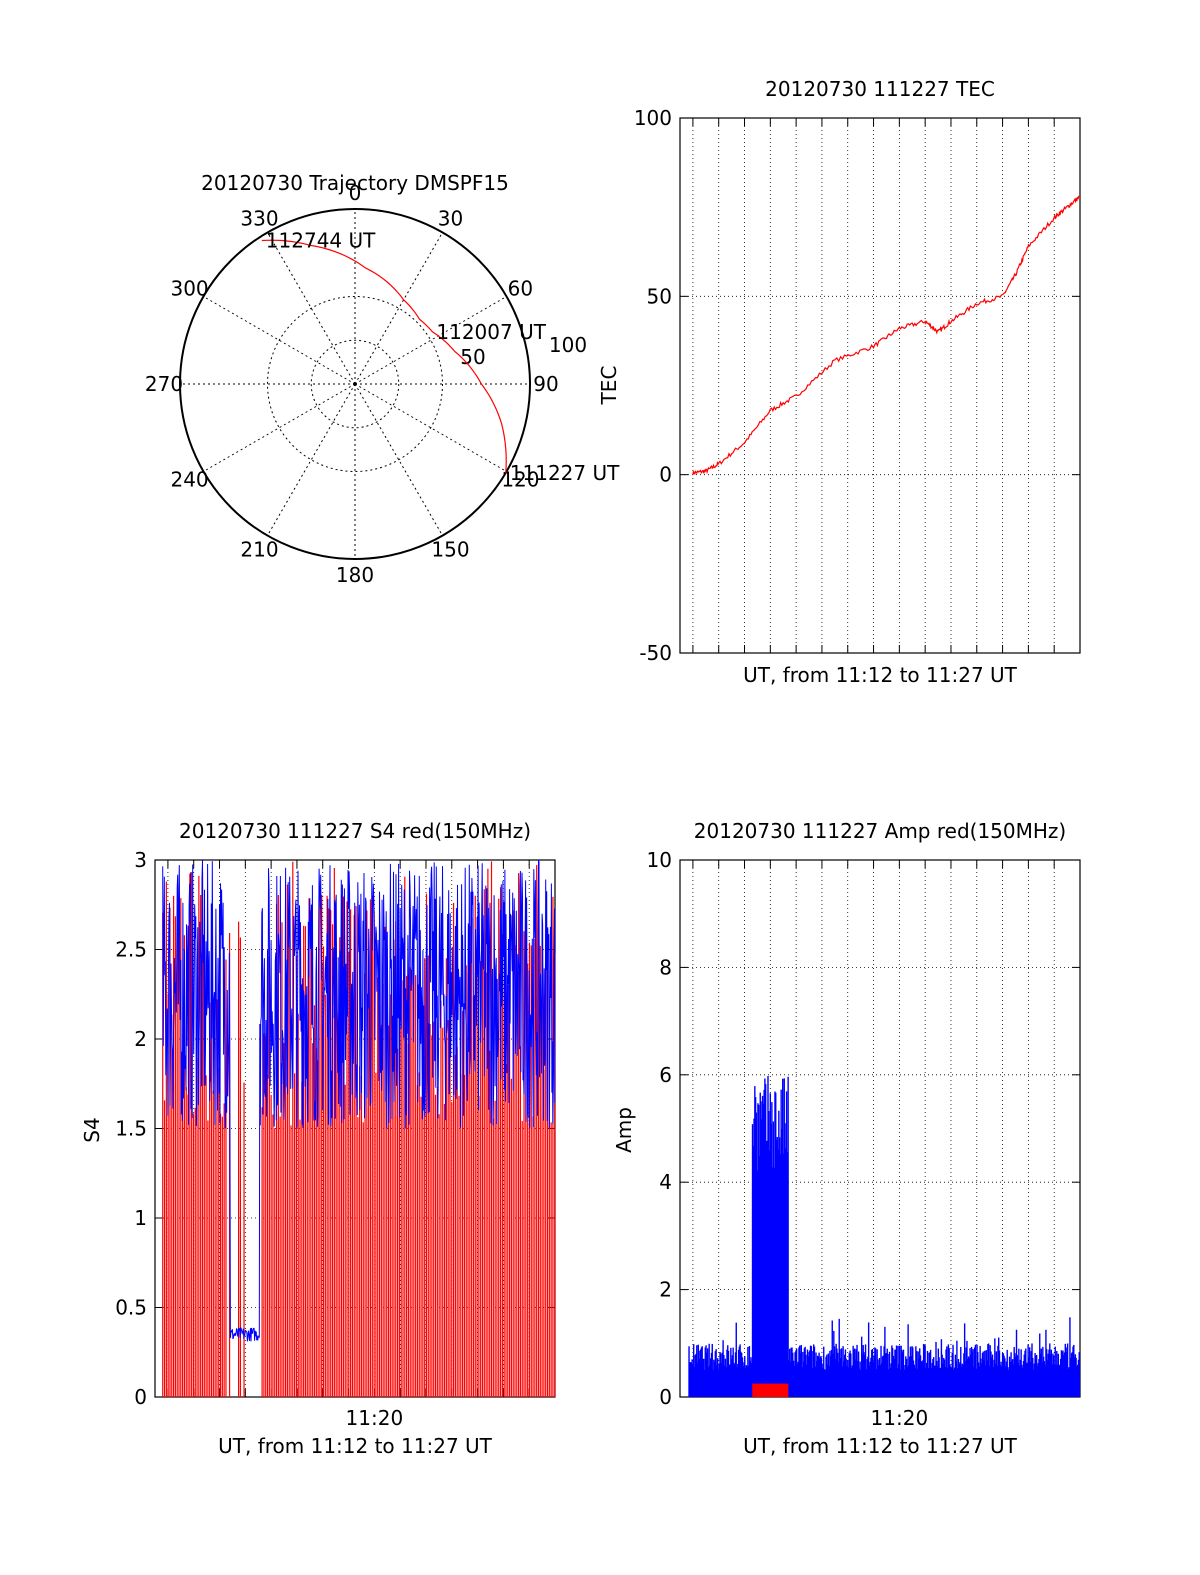 The image size is (1200, 1575). I want to click on y-tick-label: 6, so click(665, 1075).